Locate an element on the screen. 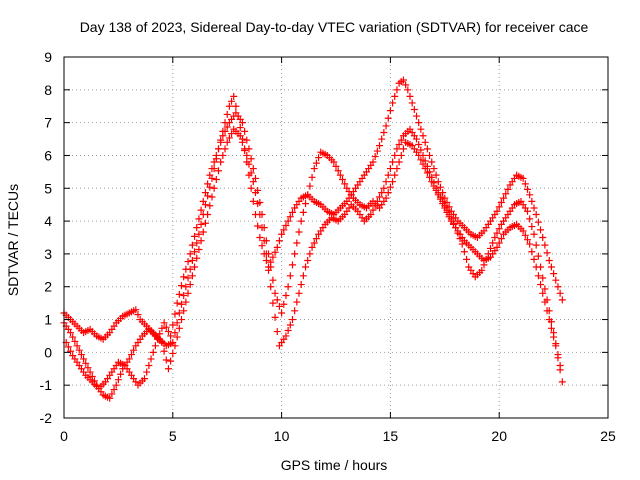 Image resolution: width=640 pixels, height=480 pixels. y-tick-label: 7 is located at coordinates (48, 123).